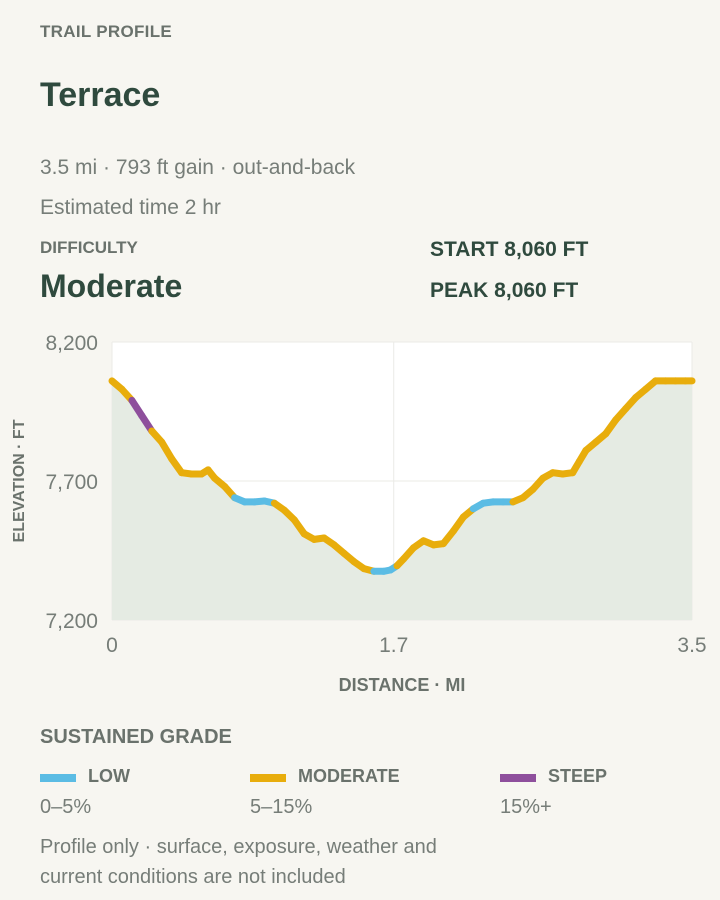 The width and height of the screenshot is (720, 900). What do you see at coordinates (281, 807) in the screenshot?
I see `legend-range-moderate: 5–15%` at bounding box center [281, 807].